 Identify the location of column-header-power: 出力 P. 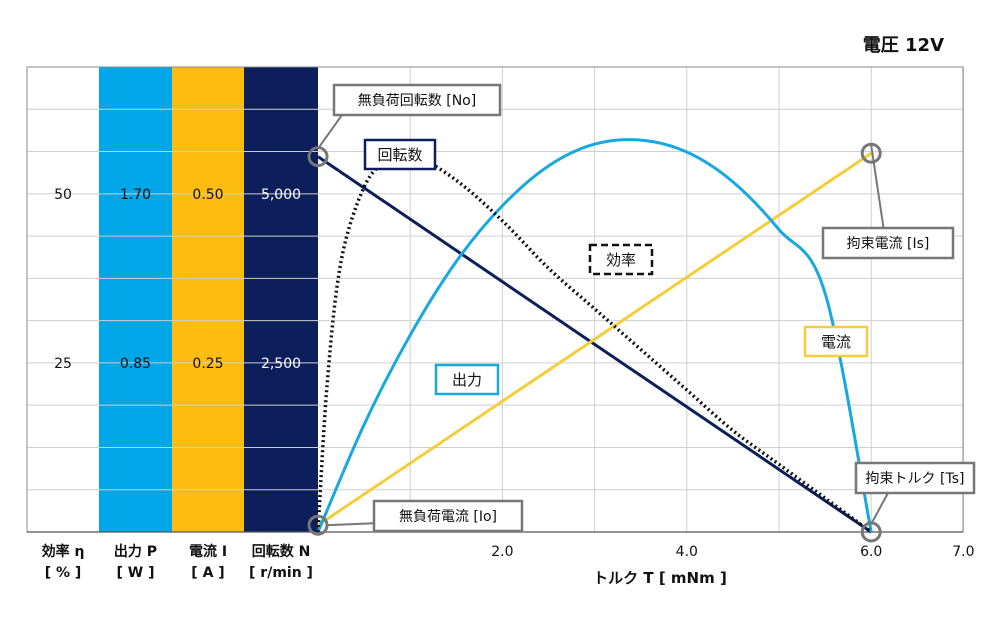
(135, 551).